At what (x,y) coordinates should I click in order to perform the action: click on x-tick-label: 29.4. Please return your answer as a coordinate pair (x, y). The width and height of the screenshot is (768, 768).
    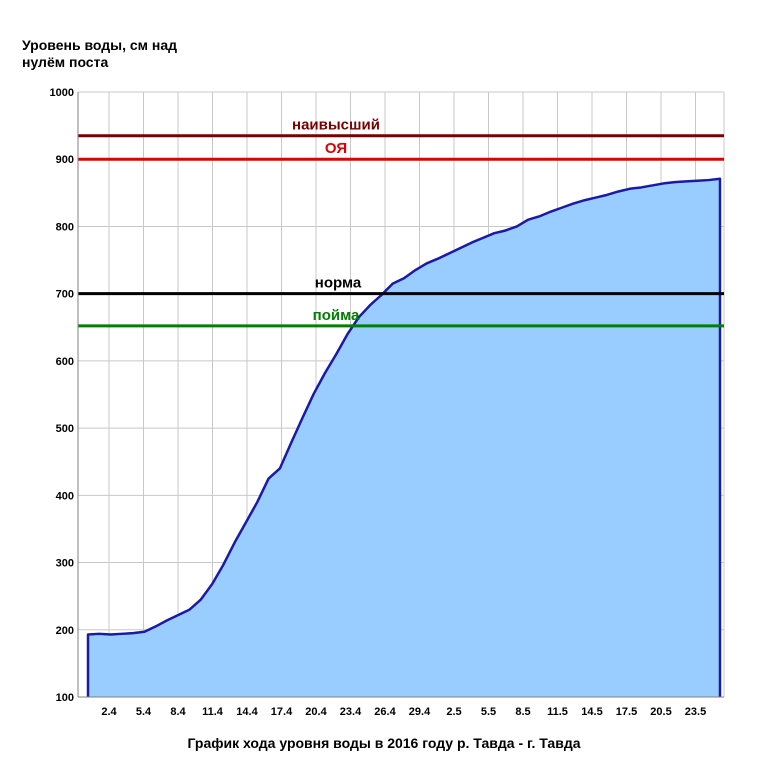
    Looking at the image, I should click on (420, 712).